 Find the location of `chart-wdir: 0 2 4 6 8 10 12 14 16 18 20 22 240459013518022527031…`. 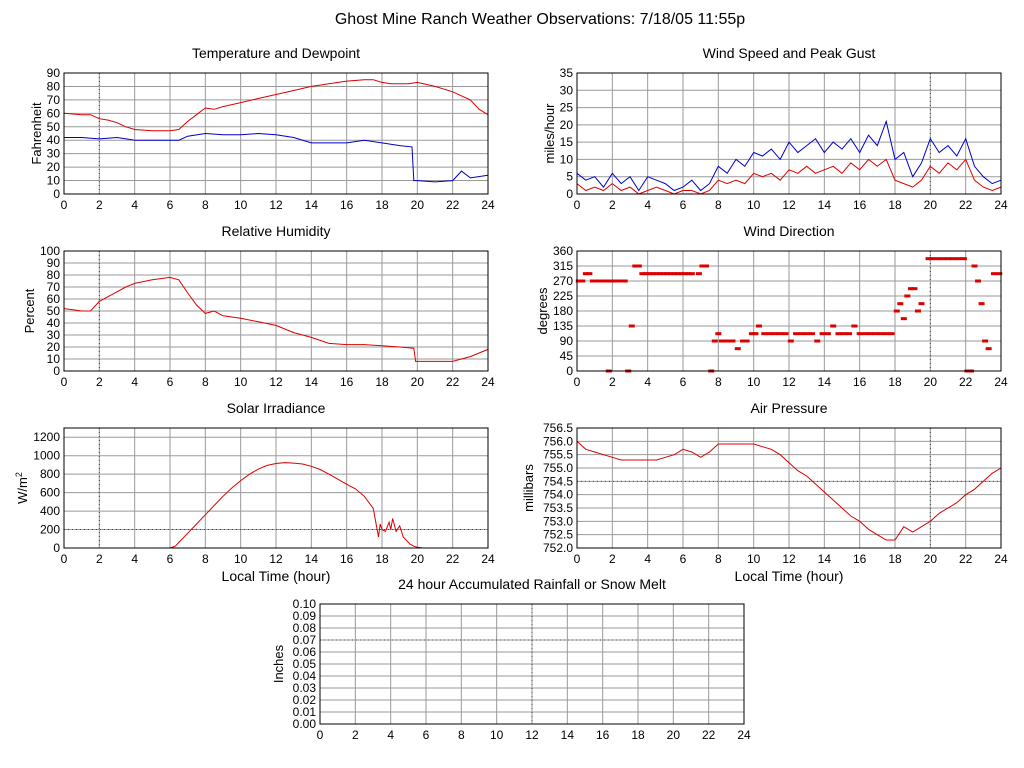

chart-wdir: 0 2 4 6 8 10 12 14 16 18 20 22 240459013518022527031… is located at coordinates (771, 306).